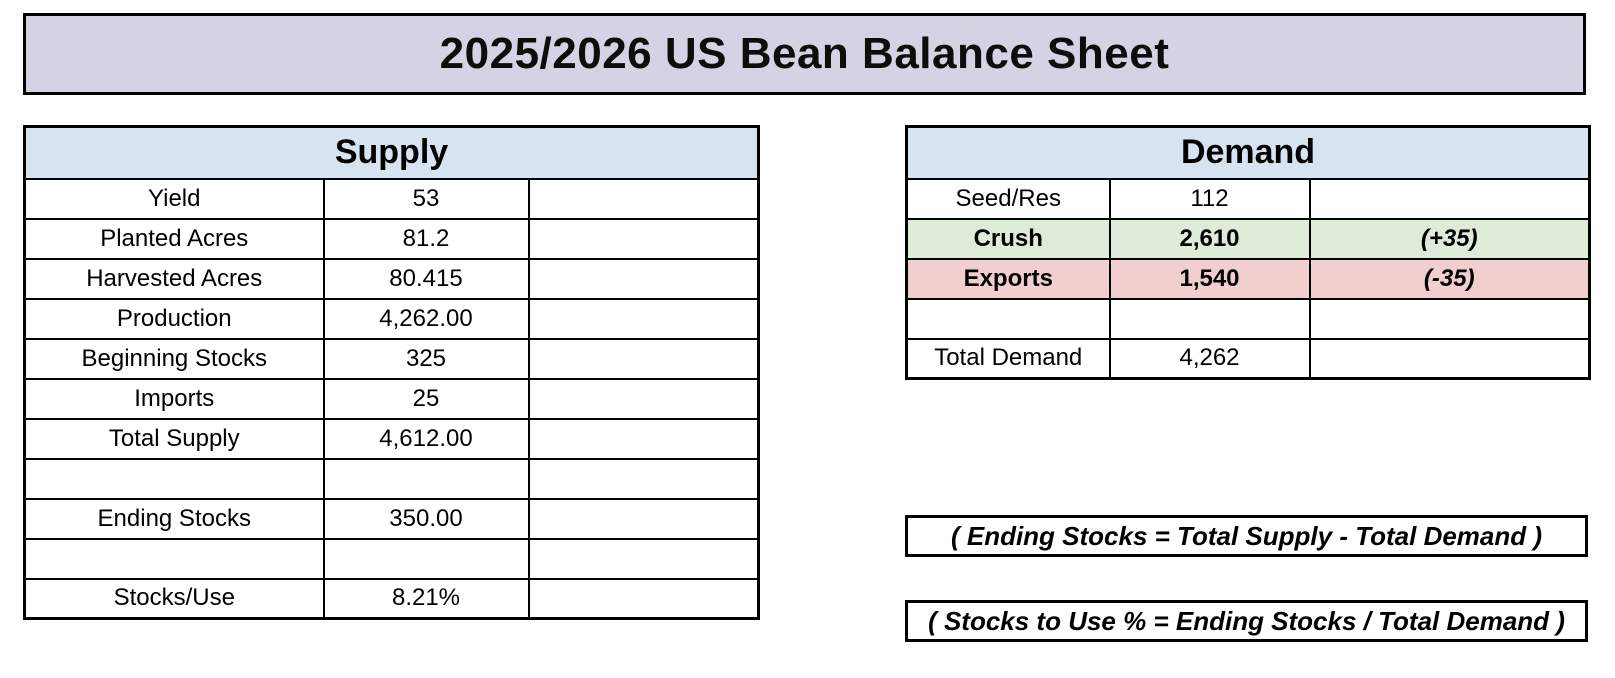 Image resolution: width=1615 pixels, height=678 pixels. I want to click on row-value-cell: 4,262, so click(1209, 358).